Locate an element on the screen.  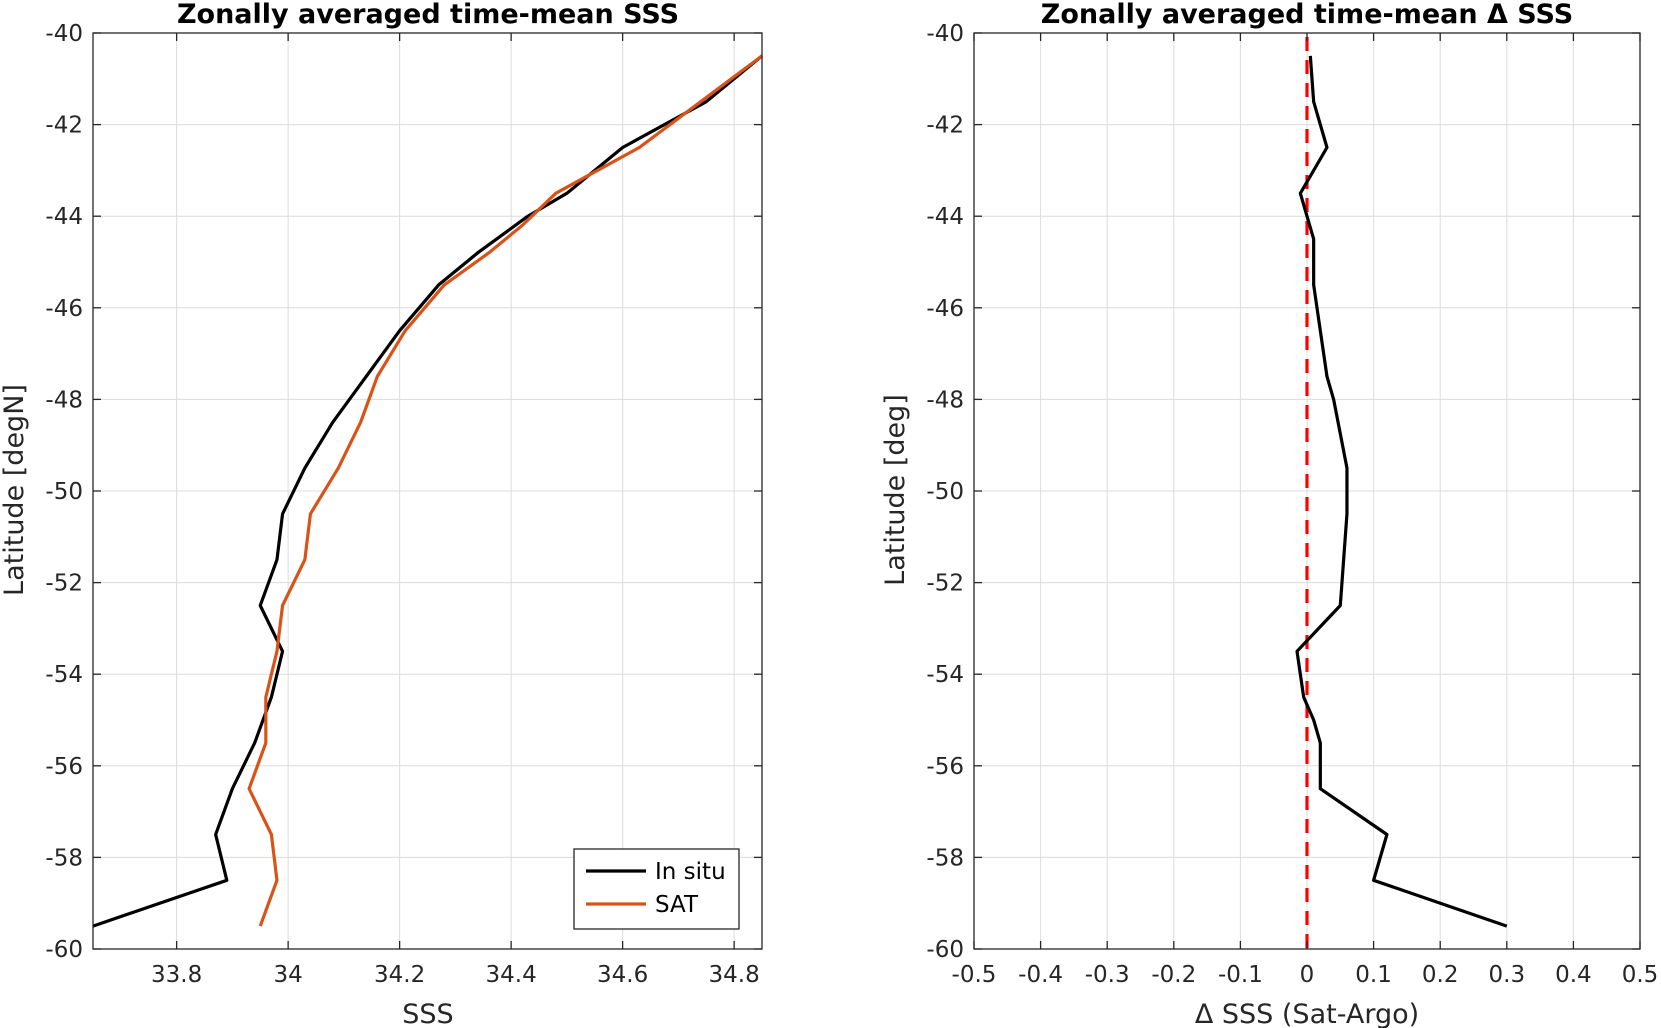
chart-title-left: Zonally averaged time-mean SSS is located at coordinates (428, 15).